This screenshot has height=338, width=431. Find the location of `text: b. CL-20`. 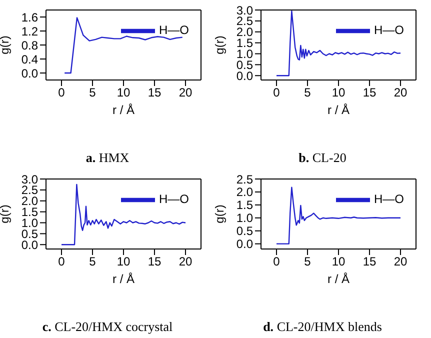

text: b. CL-20 is located at coordinates (323, 158).